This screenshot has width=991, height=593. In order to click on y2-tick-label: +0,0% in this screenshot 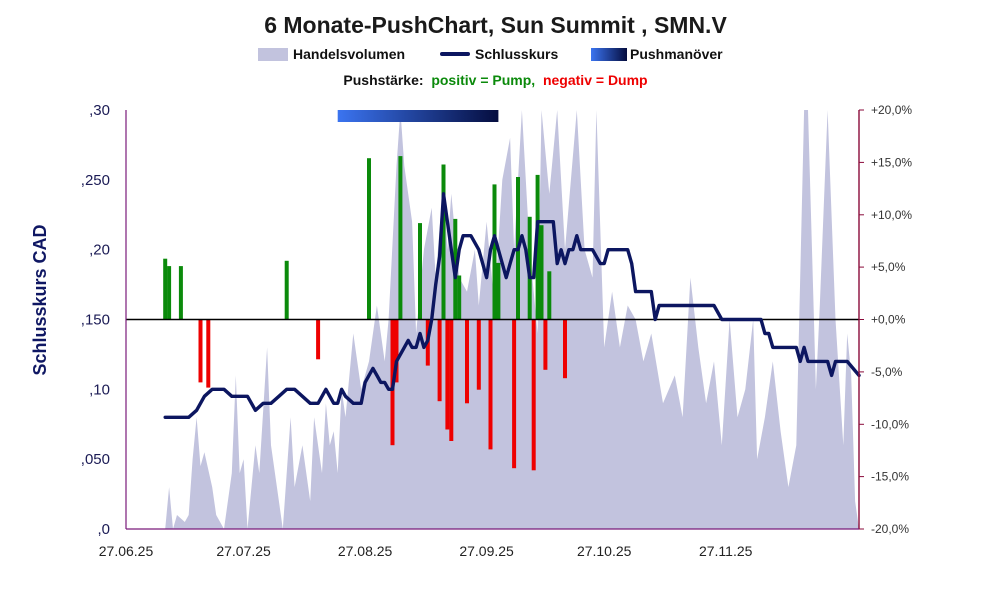, I will do `click(888, 320)`.